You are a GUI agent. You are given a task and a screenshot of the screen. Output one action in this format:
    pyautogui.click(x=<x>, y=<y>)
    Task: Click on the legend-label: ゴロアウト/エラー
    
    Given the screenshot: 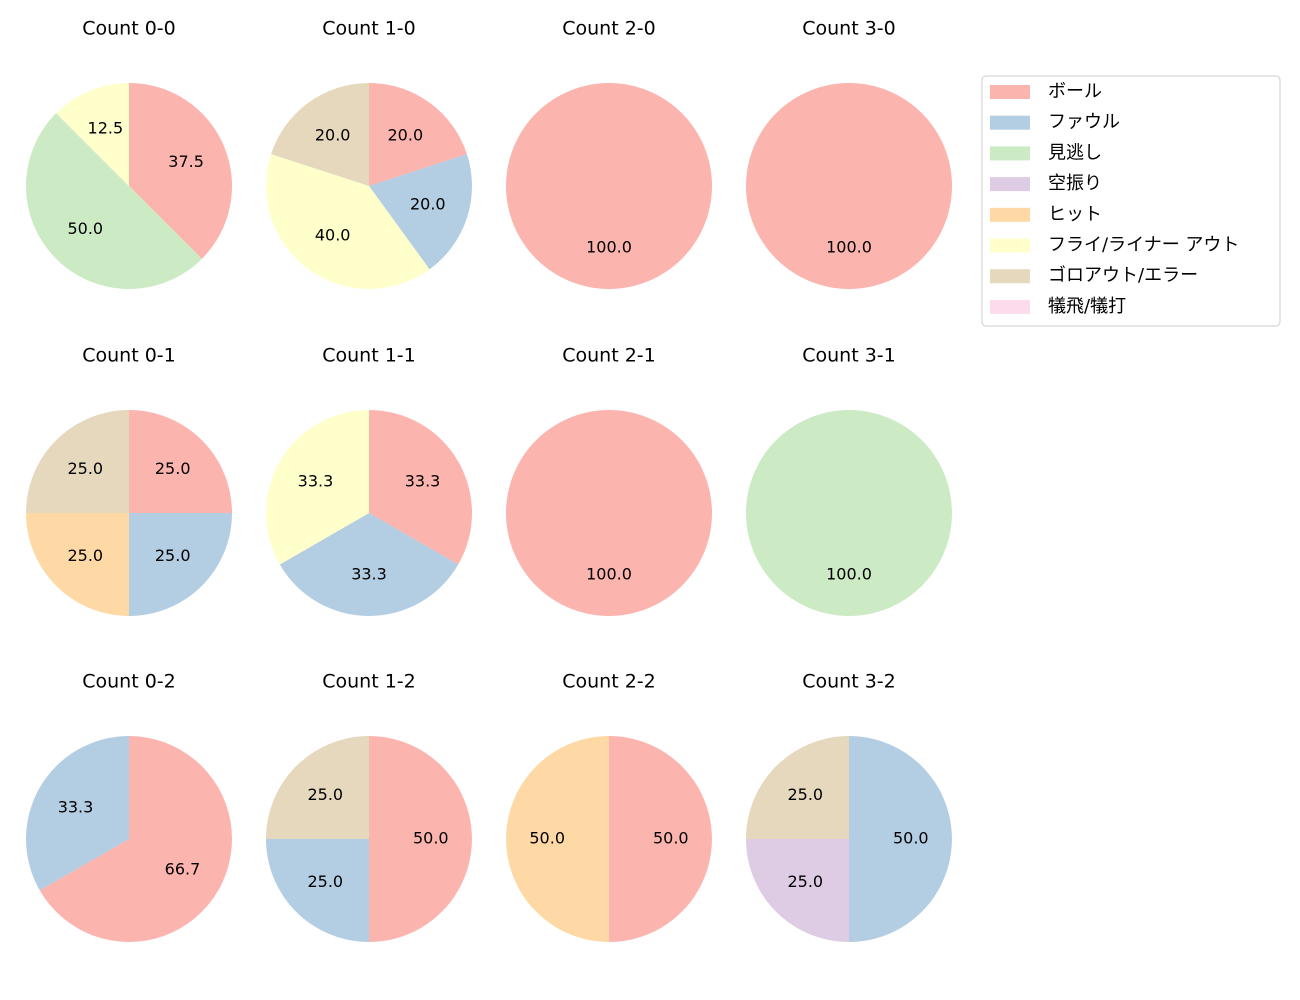 What is the action you would take?
    pyautogui.click(x=1123, y=275)
    